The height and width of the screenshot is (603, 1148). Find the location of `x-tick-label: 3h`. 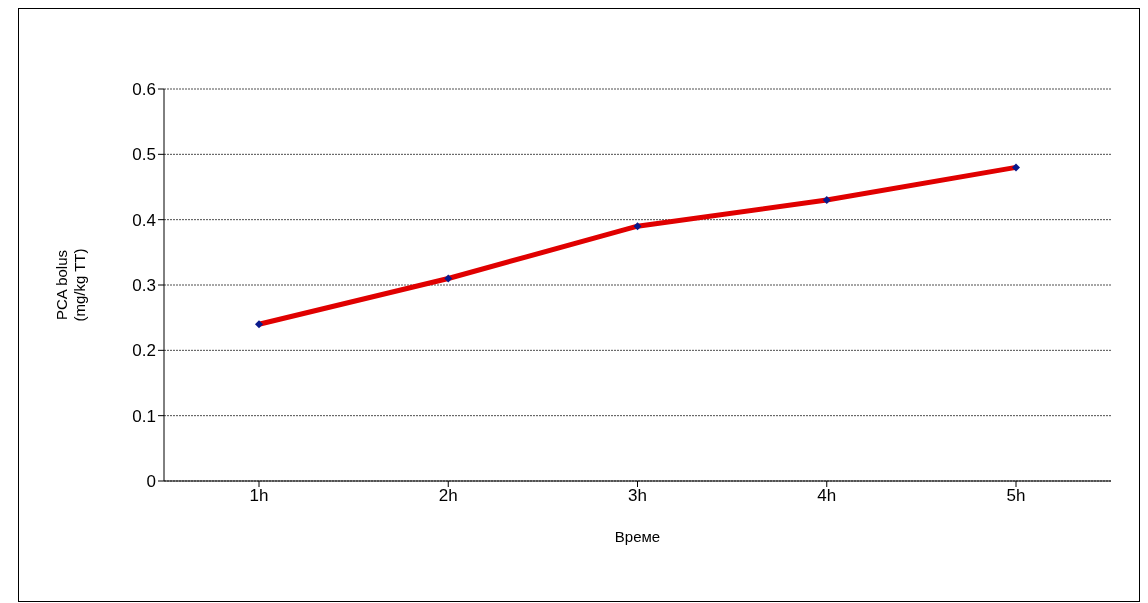

x-tick-label: 3h is located at coordinates (637, 496).